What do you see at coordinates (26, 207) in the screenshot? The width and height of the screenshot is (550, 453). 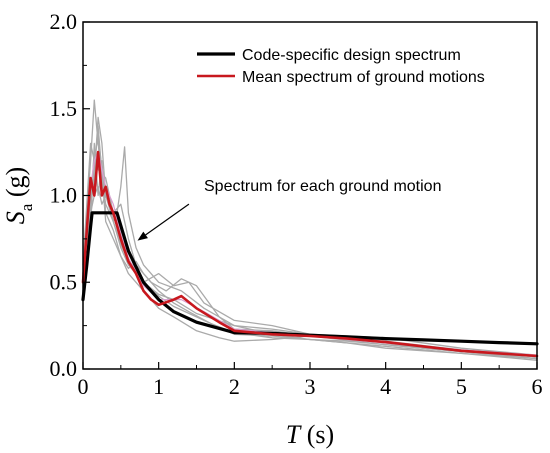 I see `y-axis-subscript: a` at bounding box center [26, 207].